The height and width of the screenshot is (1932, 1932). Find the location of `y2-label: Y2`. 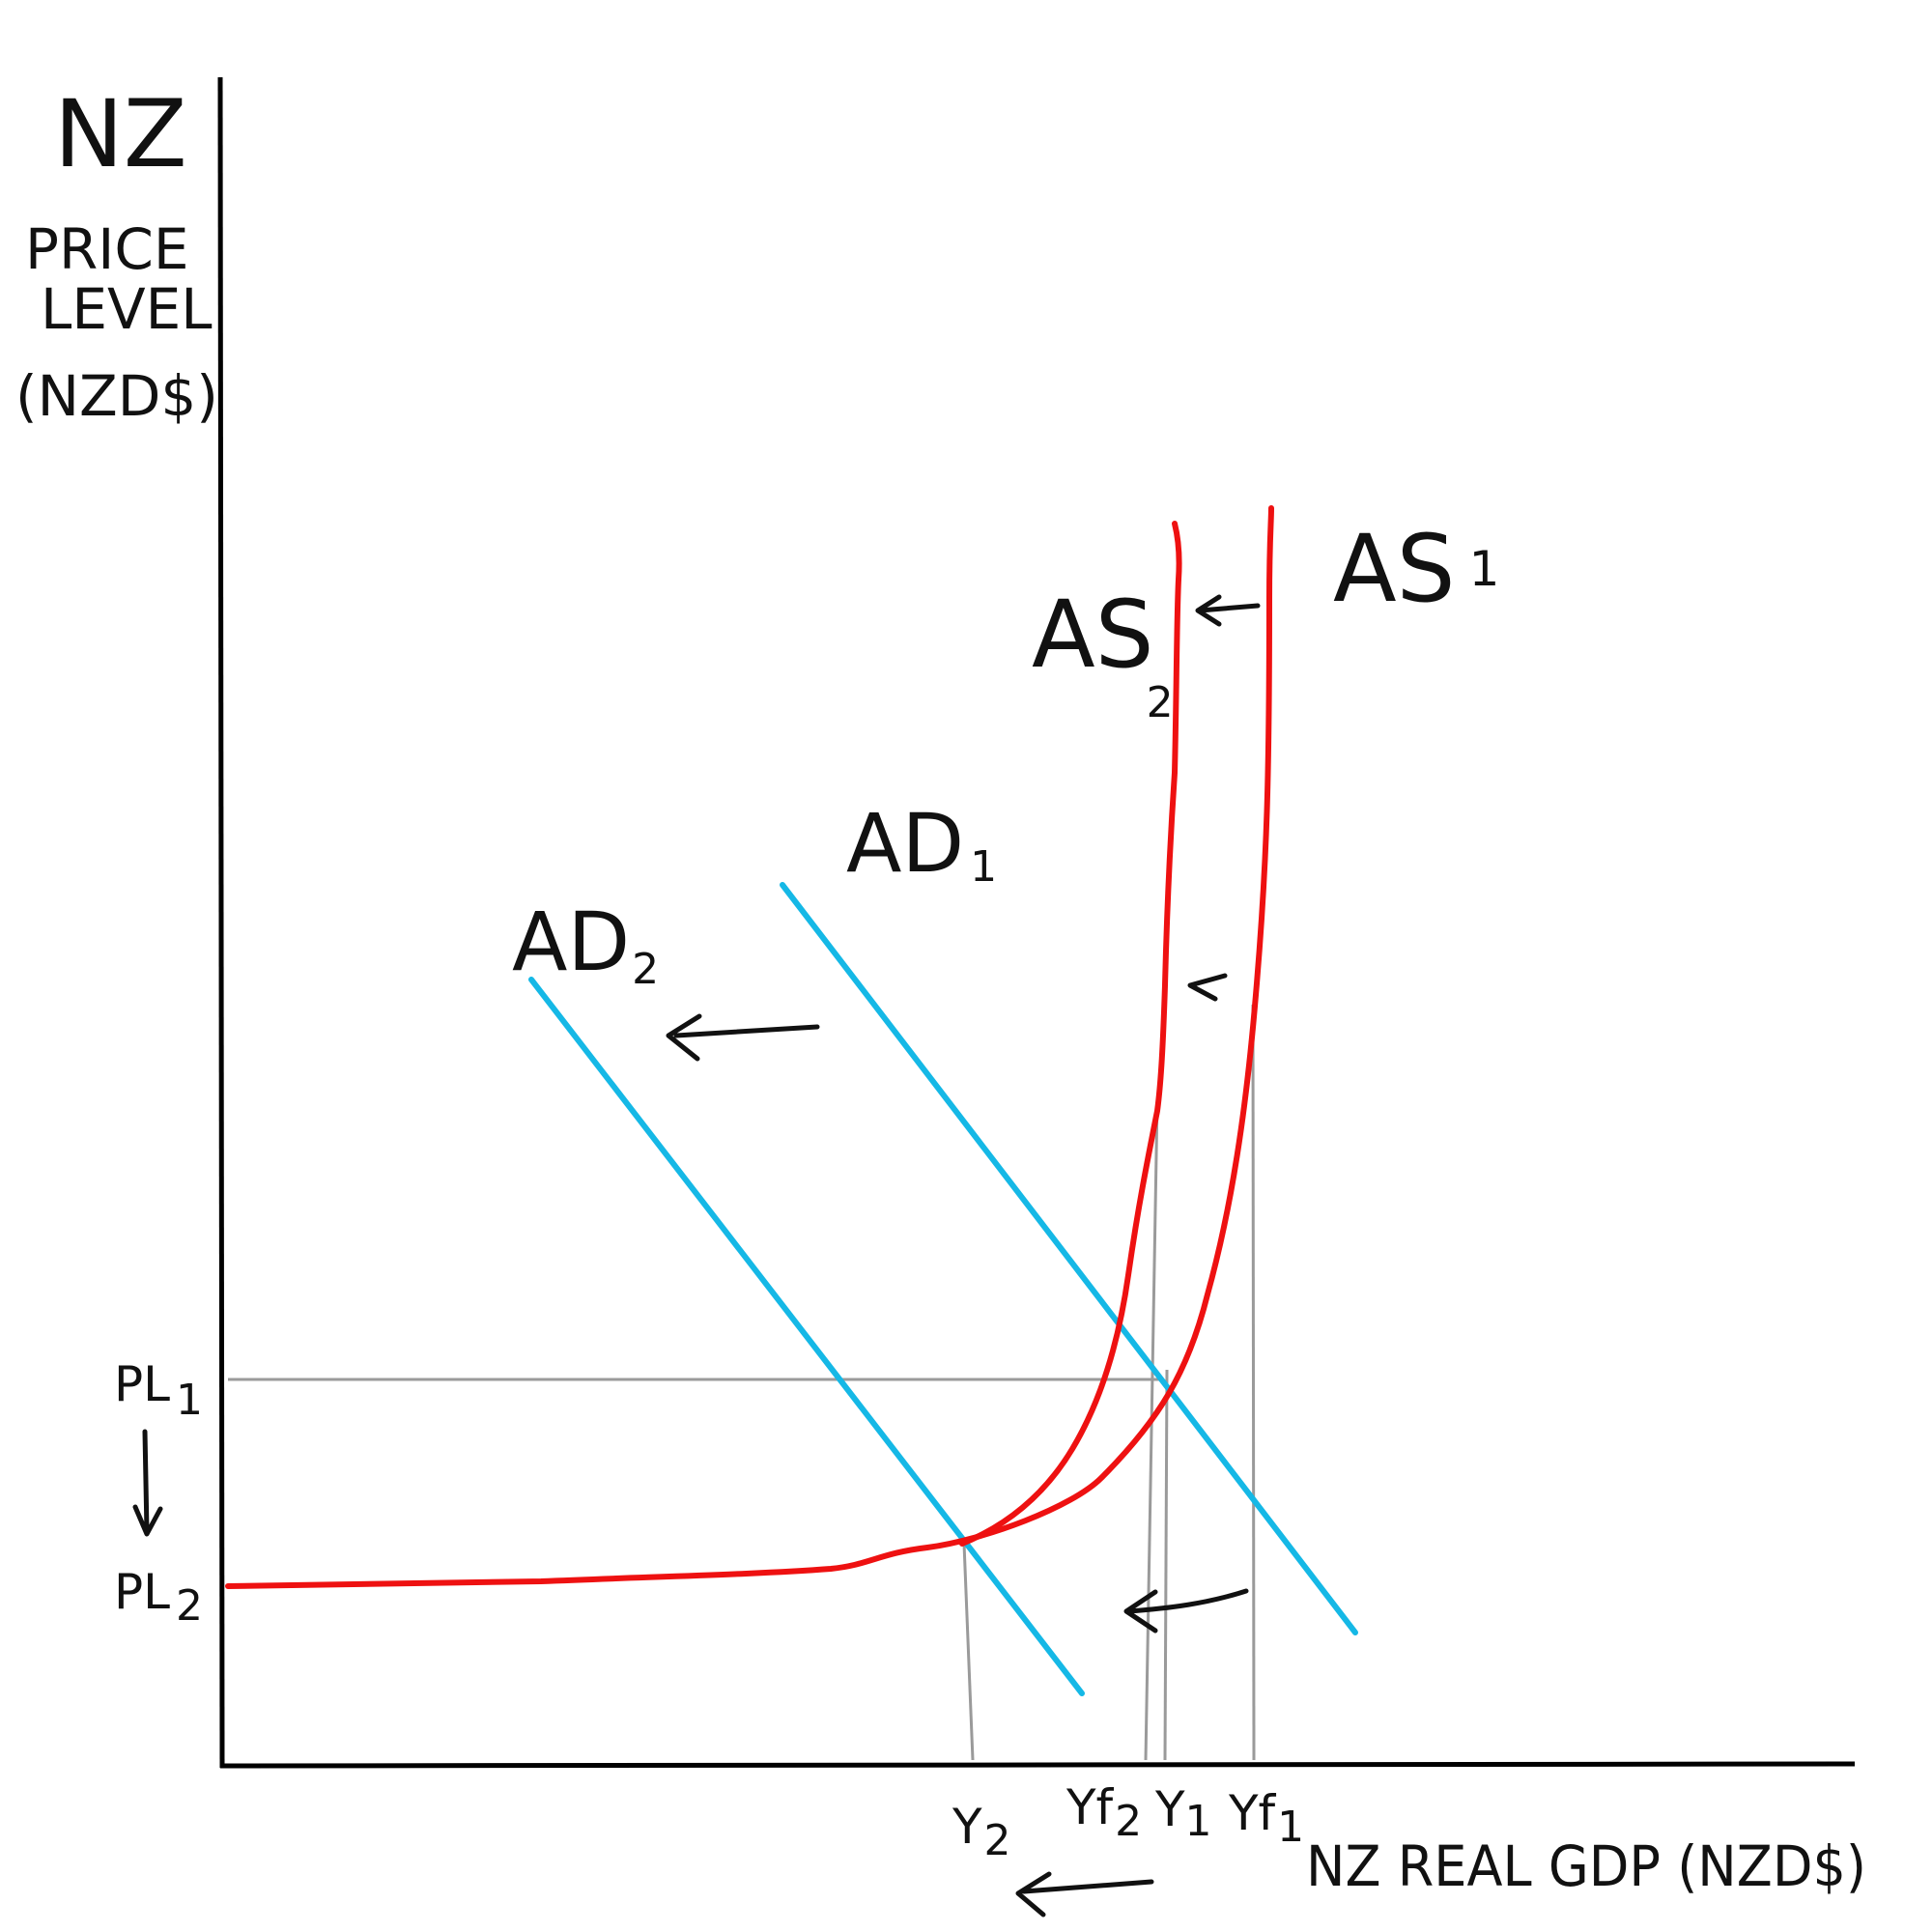

y2-label: Y2 is located at coordinates (981, 1832).